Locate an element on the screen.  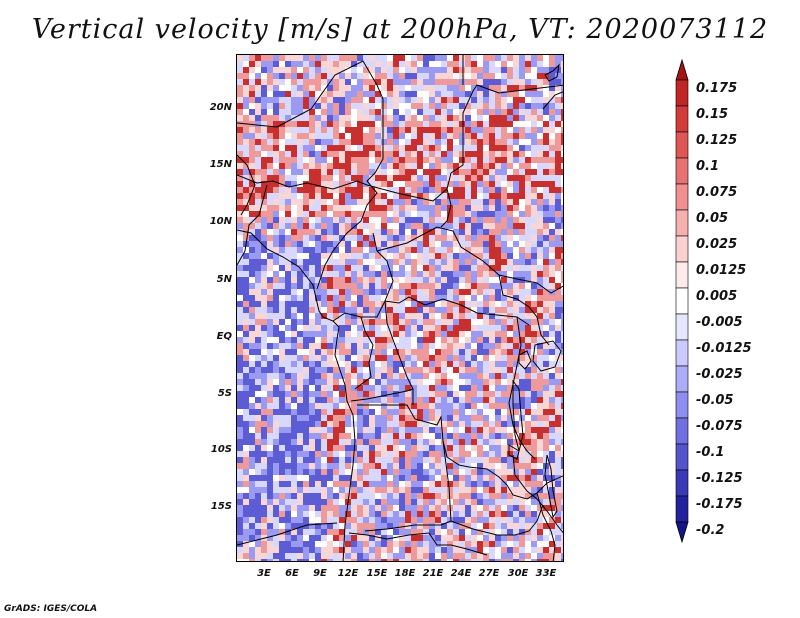
colorbar-cell is located at coordinates (682, 353).